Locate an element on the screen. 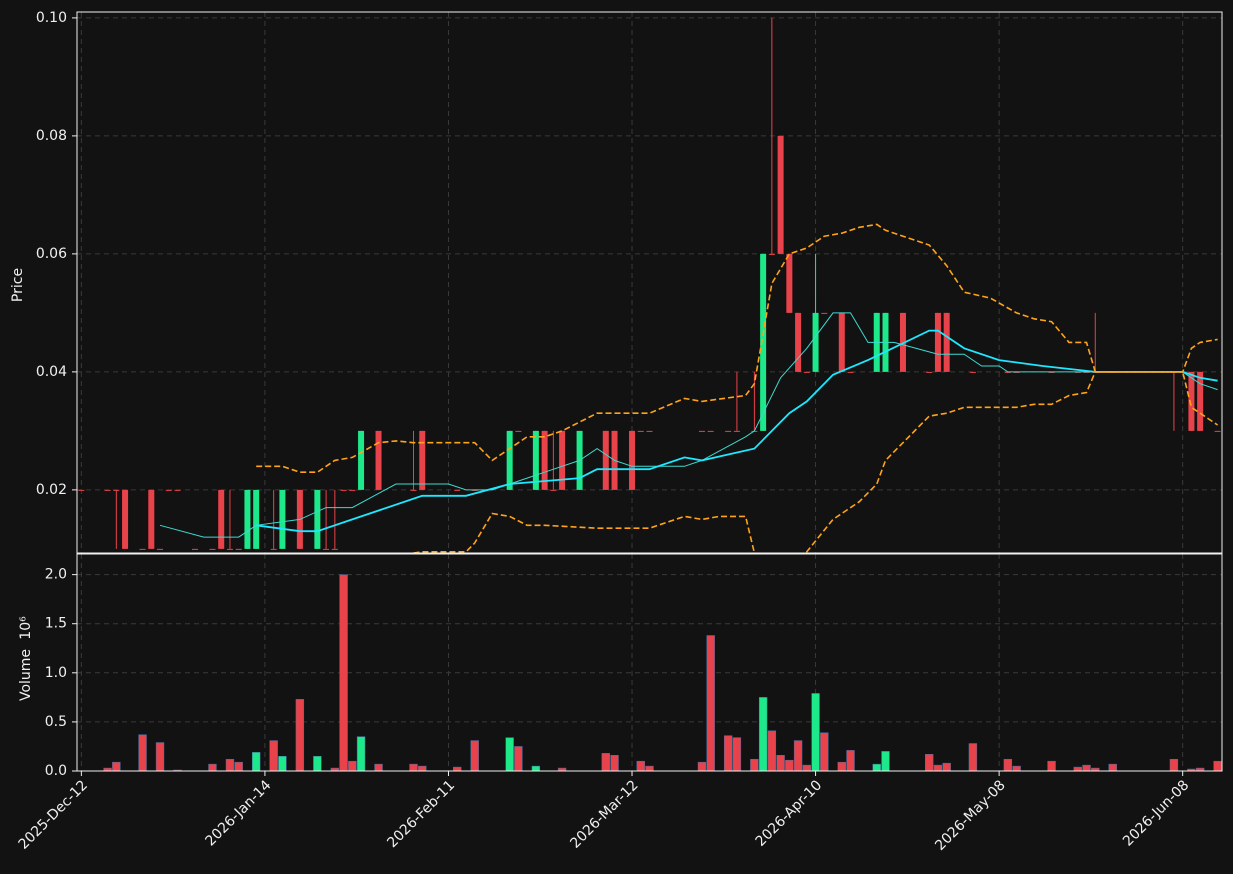 Image resolution: width=1233 pixels, height=874 pixels. y-axis-label: Price is located at coordinates (18, 285).